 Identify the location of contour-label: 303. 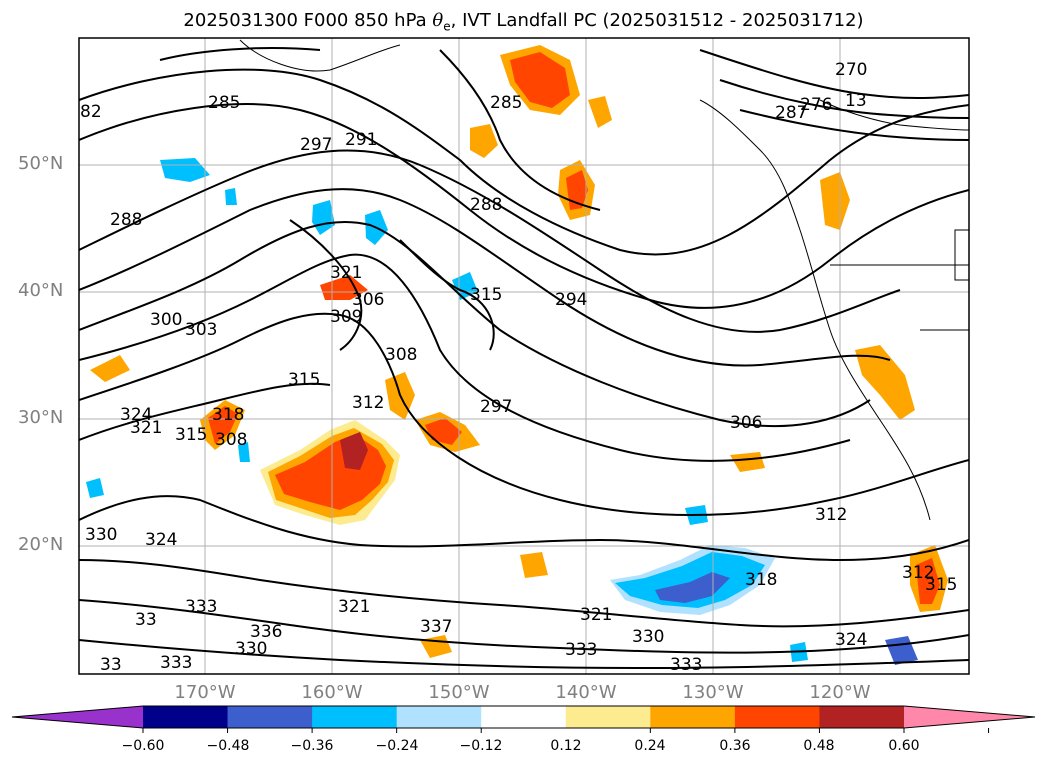
(201, 330).